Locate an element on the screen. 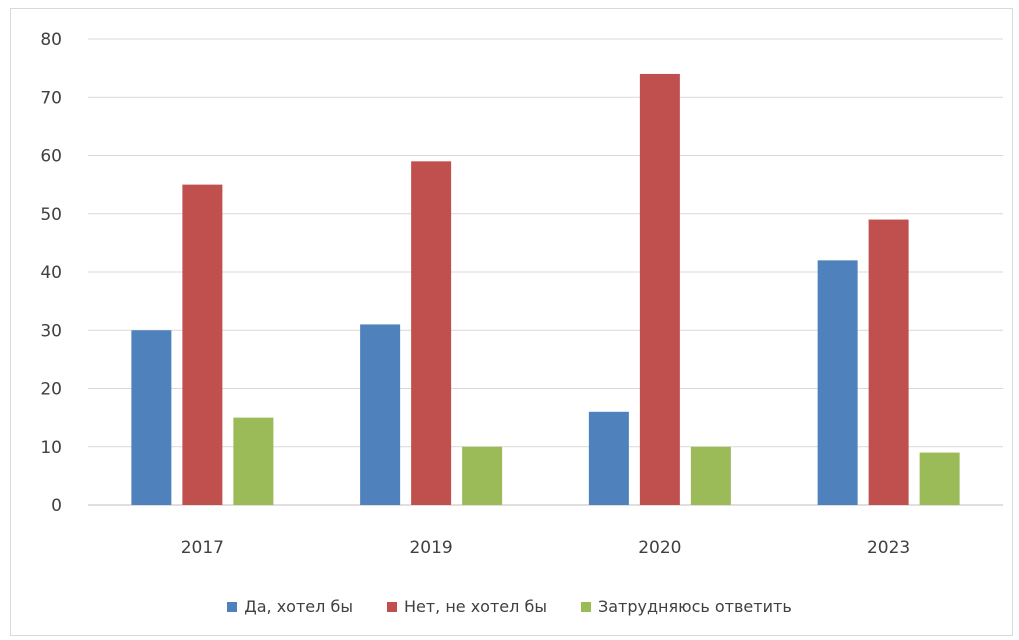 The height and width of the screenshot is (640, 1019). y-tick-label: 40 is located at coordinates (51, 273).